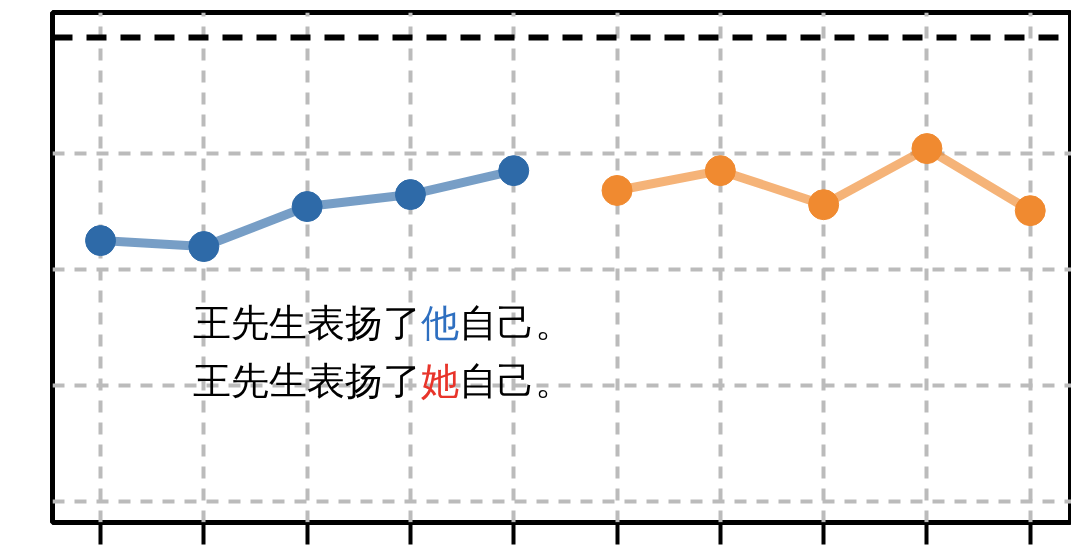  What do you see at coordinates (382, 322) in the screenshot?
I see `annotation: 王先生表扬了他自己。` at bounding box center [382, 322].